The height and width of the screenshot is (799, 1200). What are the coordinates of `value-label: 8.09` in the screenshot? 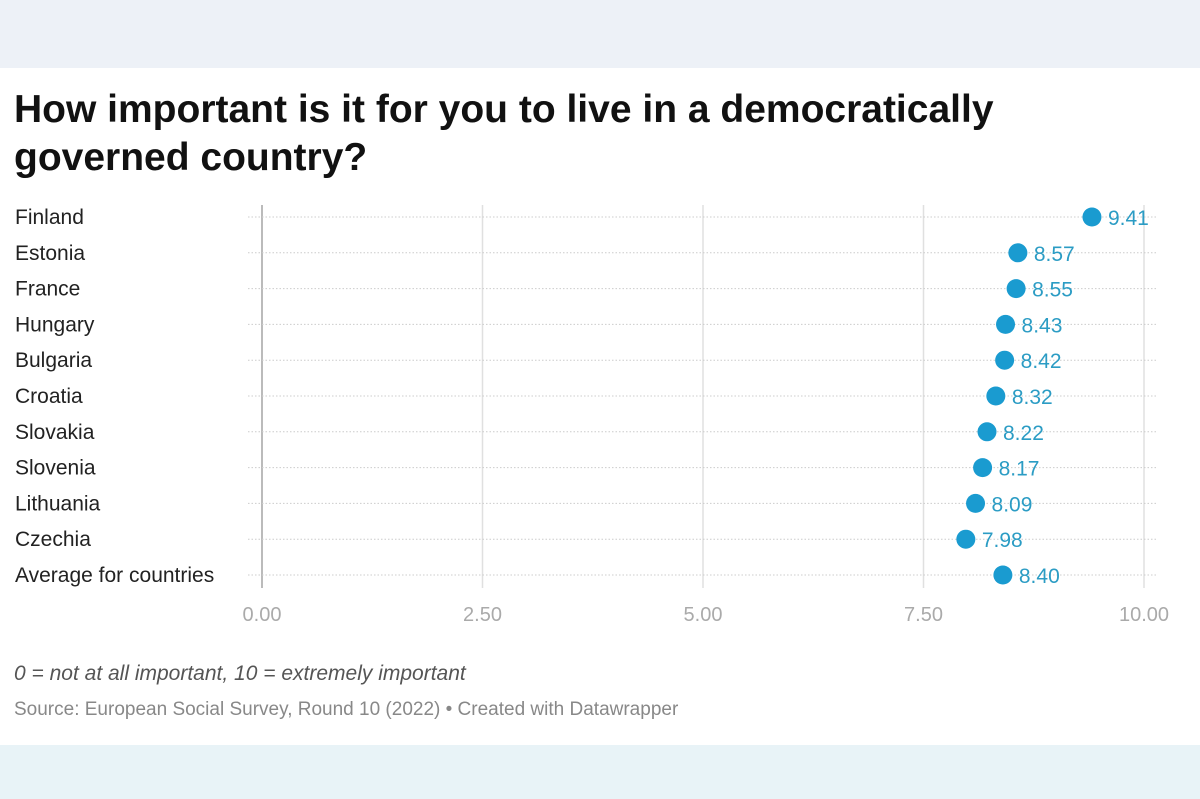 It's located at (1012, 504).